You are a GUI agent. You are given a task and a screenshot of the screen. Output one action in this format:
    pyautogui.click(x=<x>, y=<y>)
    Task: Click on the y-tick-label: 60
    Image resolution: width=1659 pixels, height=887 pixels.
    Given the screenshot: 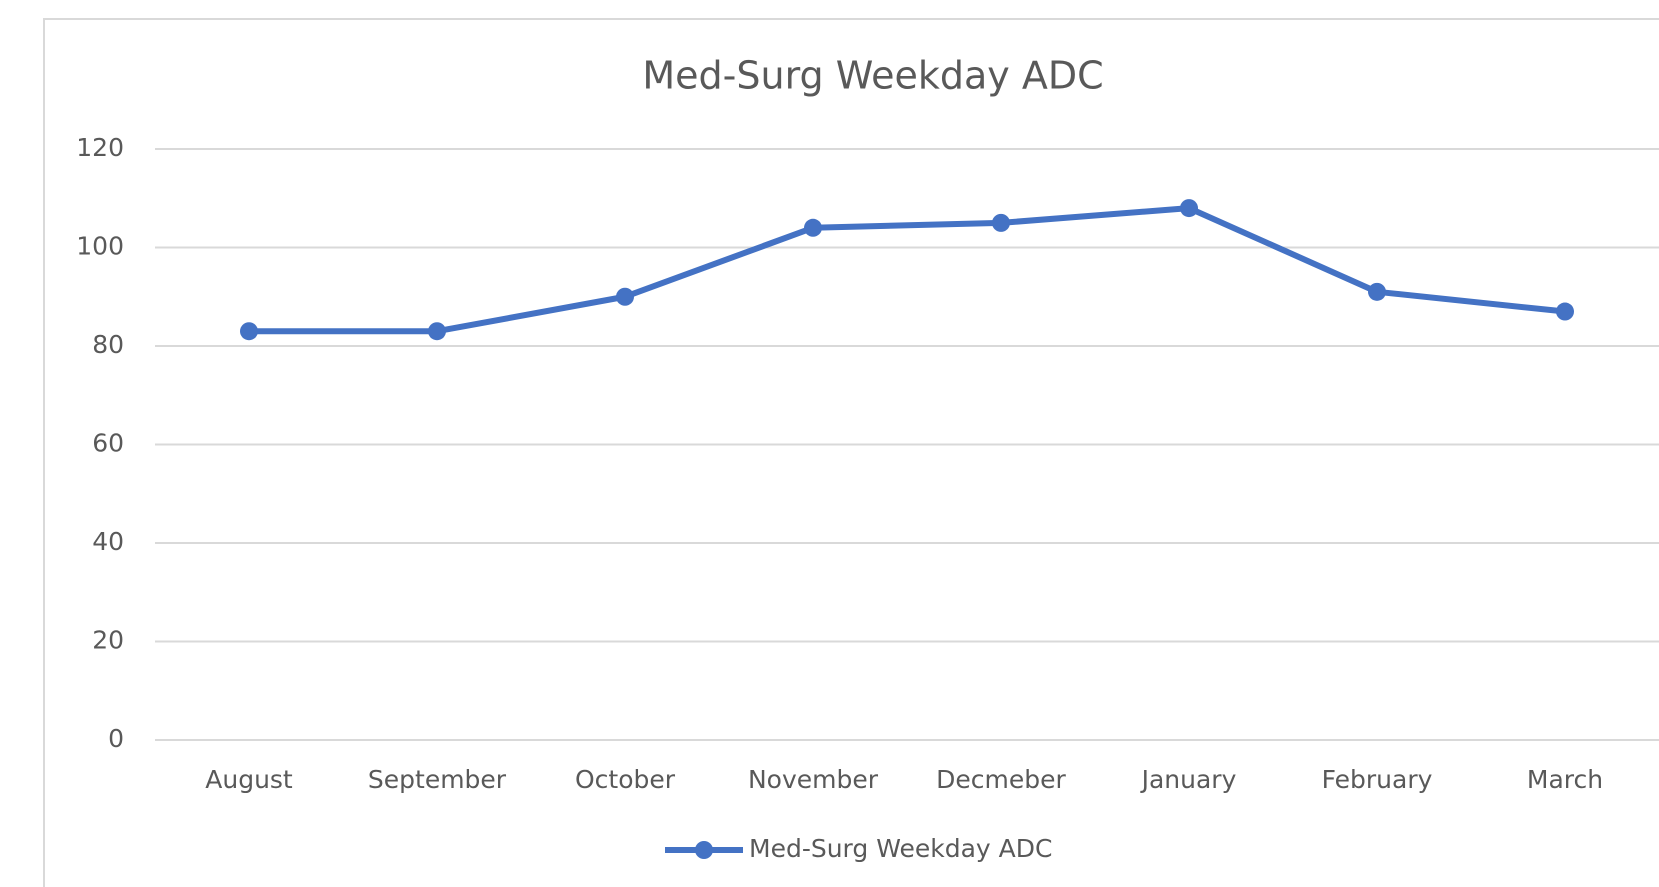 What is the action you would take?
    pyautogui.click(x=108, y=443)
    